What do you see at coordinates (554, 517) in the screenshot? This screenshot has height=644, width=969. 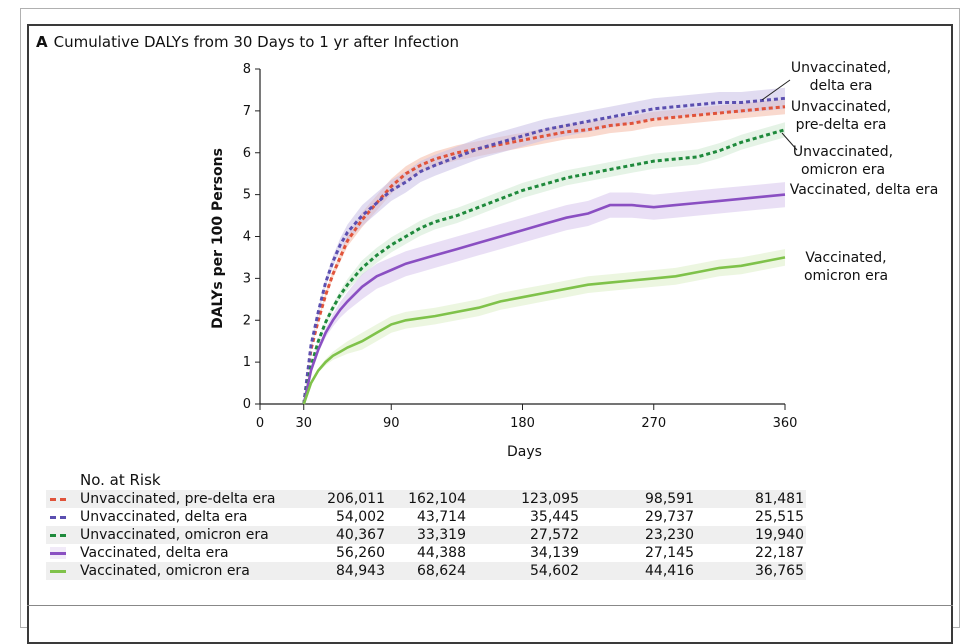 I see `risk-row-value: 35,445` at bounding box center [554, 517].